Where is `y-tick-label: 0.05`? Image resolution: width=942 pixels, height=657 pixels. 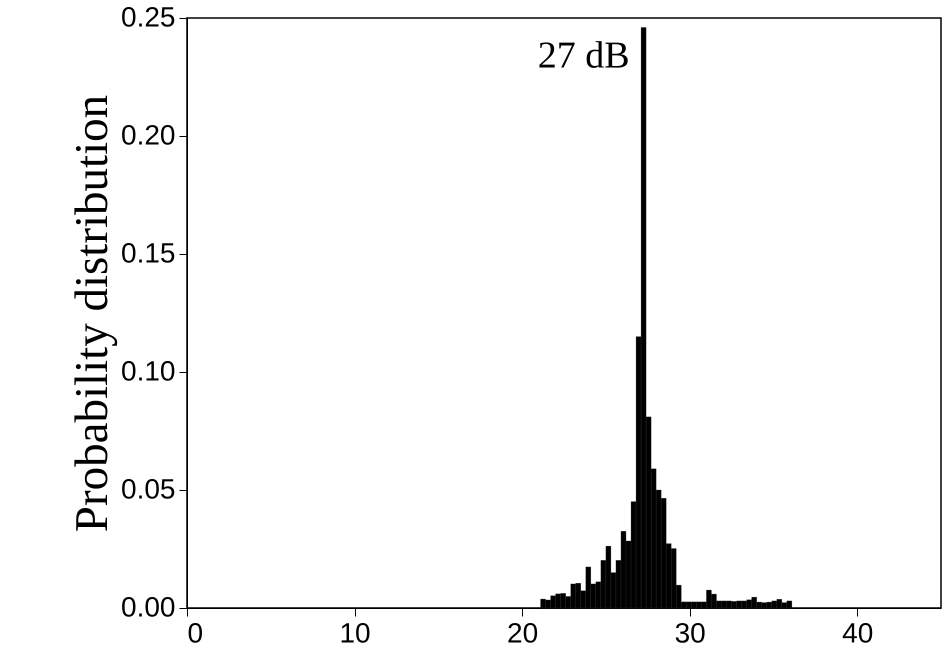
y-tick-label: 0.05 is located at coordinates (148, 489).